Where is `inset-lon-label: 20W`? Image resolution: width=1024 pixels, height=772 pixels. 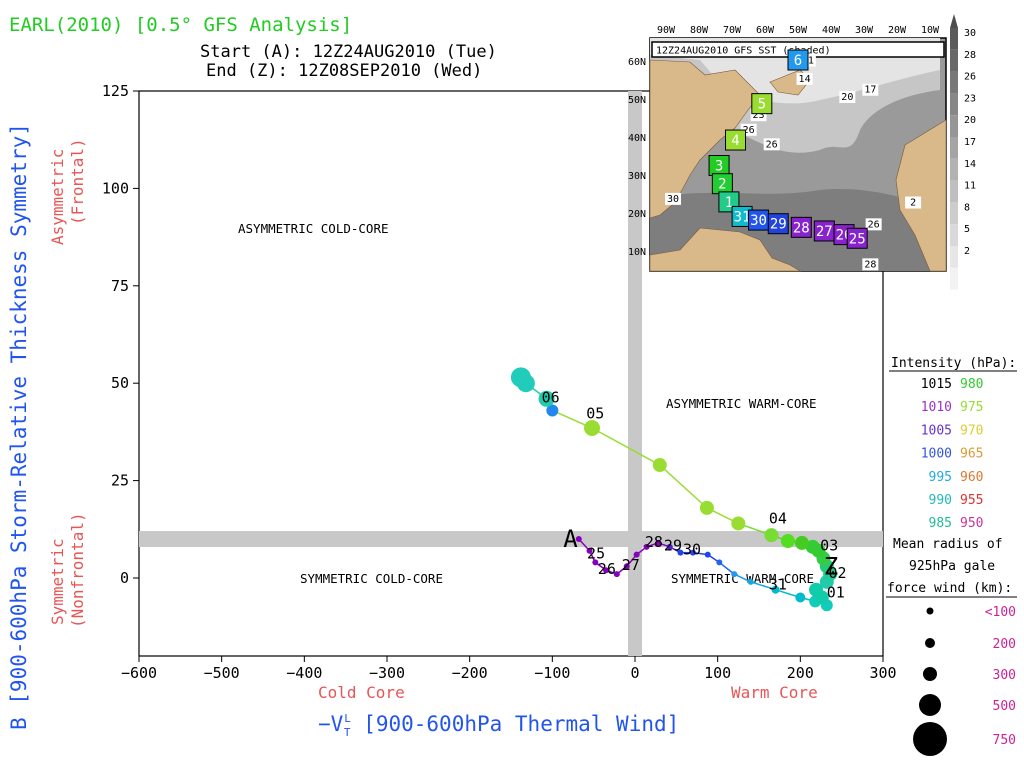
inset-lon-label: 20W is located at coordinates (897, 30).